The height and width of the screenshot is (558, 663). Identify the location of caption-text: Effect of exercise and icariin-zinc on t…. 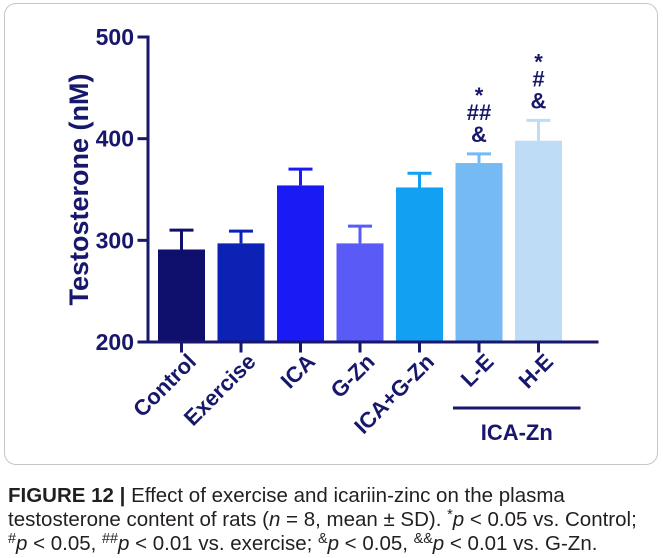
(345, 495).